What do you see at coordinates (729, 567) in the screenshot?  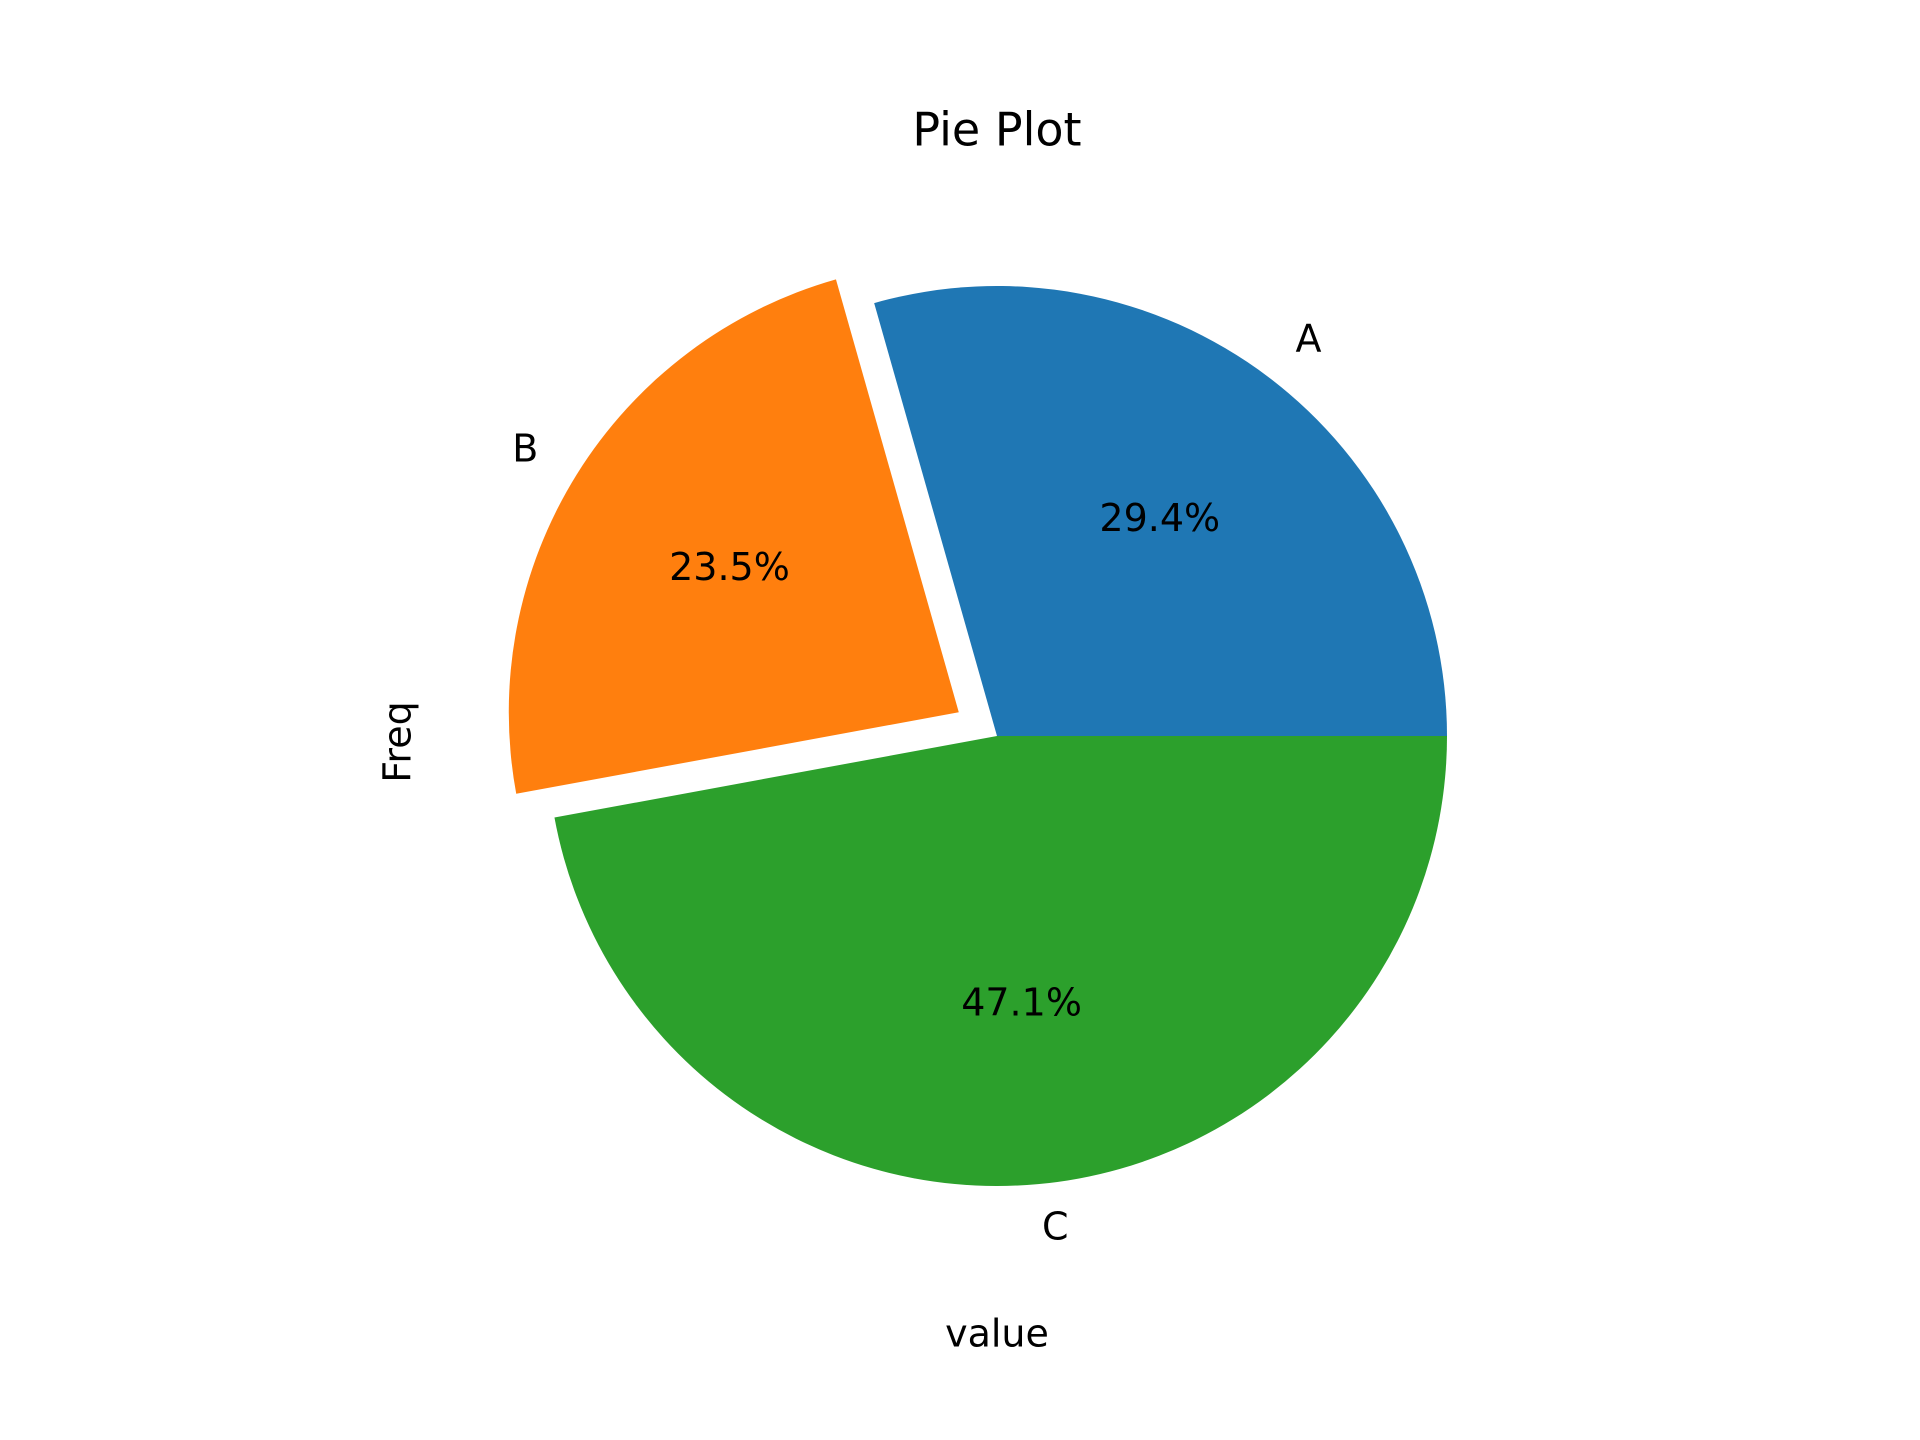 I see `value-label: 23.5%` at bounding box center [729, 567].